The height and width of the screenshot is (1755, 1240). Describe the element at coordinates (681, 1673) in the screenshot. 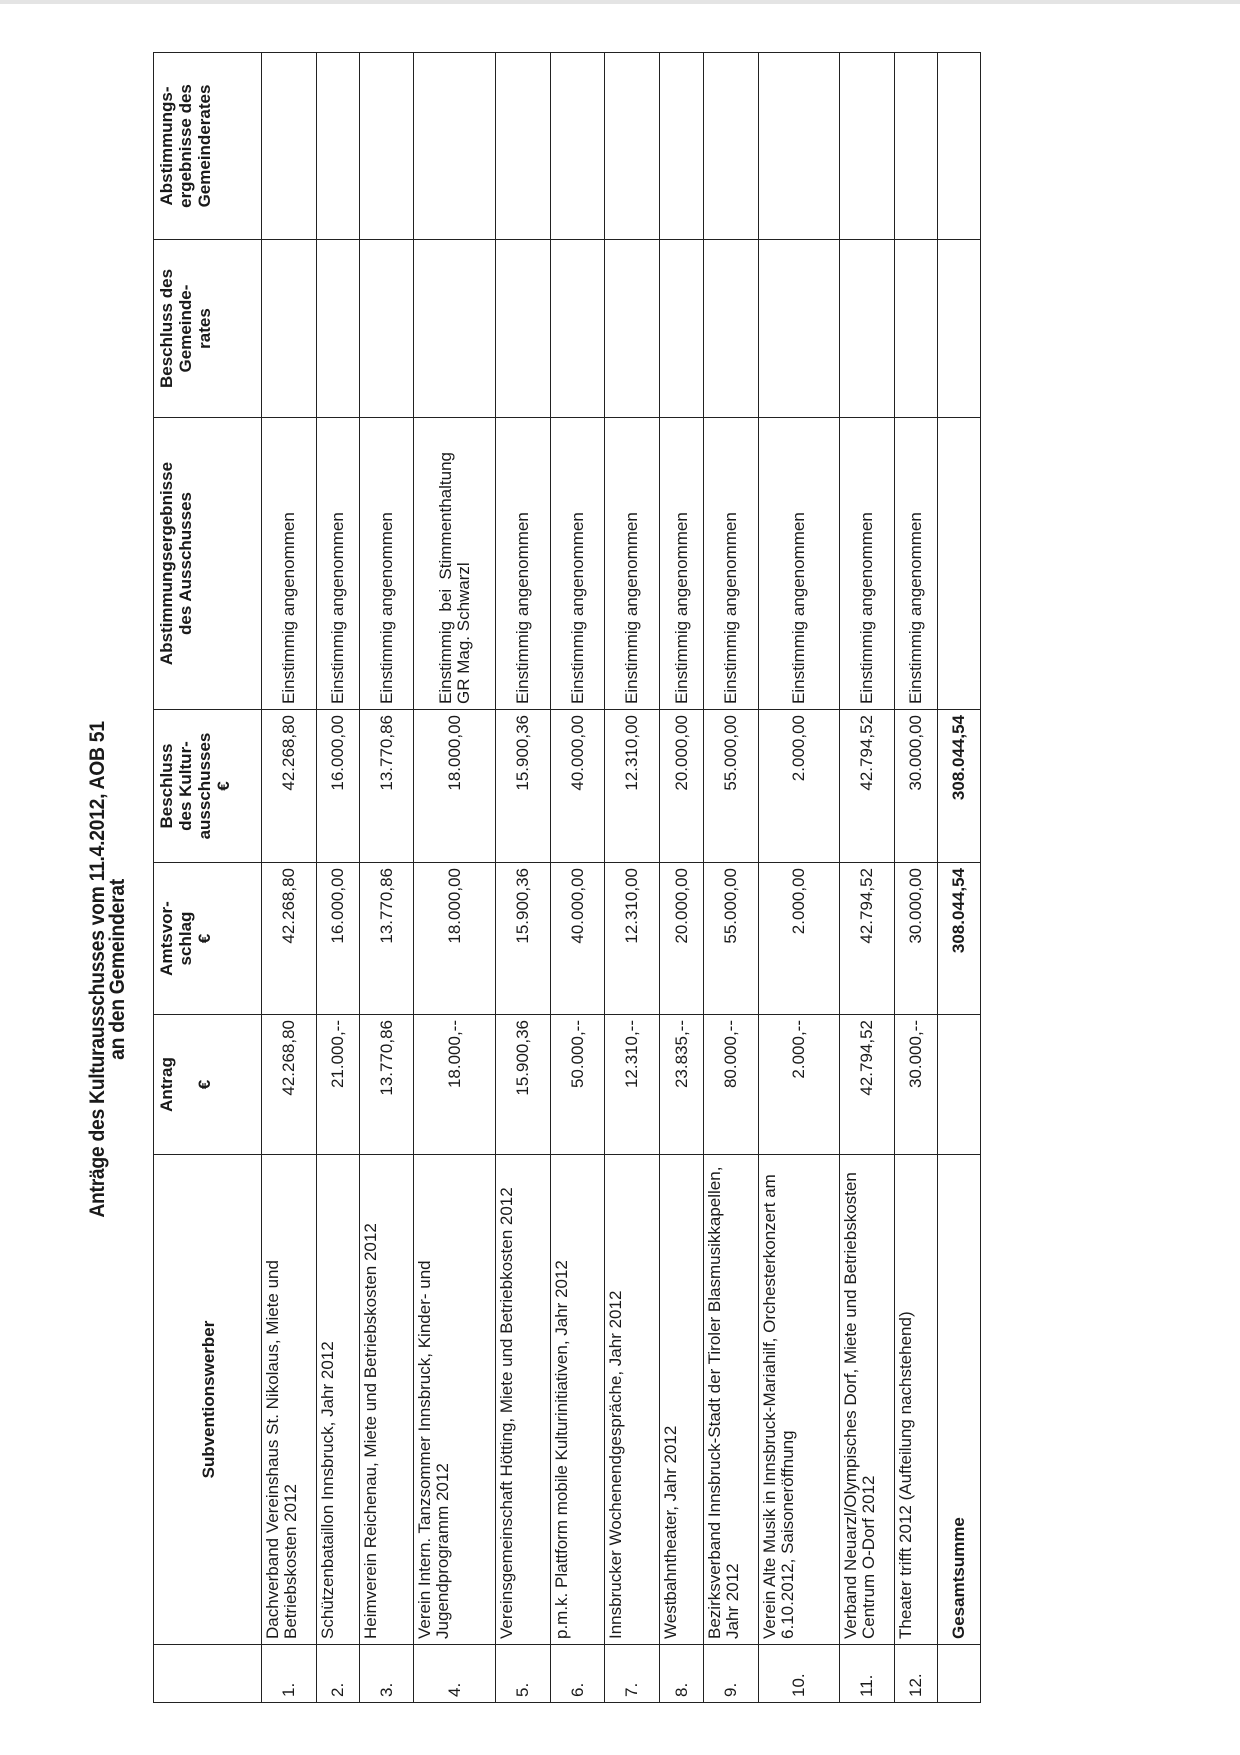

I see `row-number: 8.` at that location.